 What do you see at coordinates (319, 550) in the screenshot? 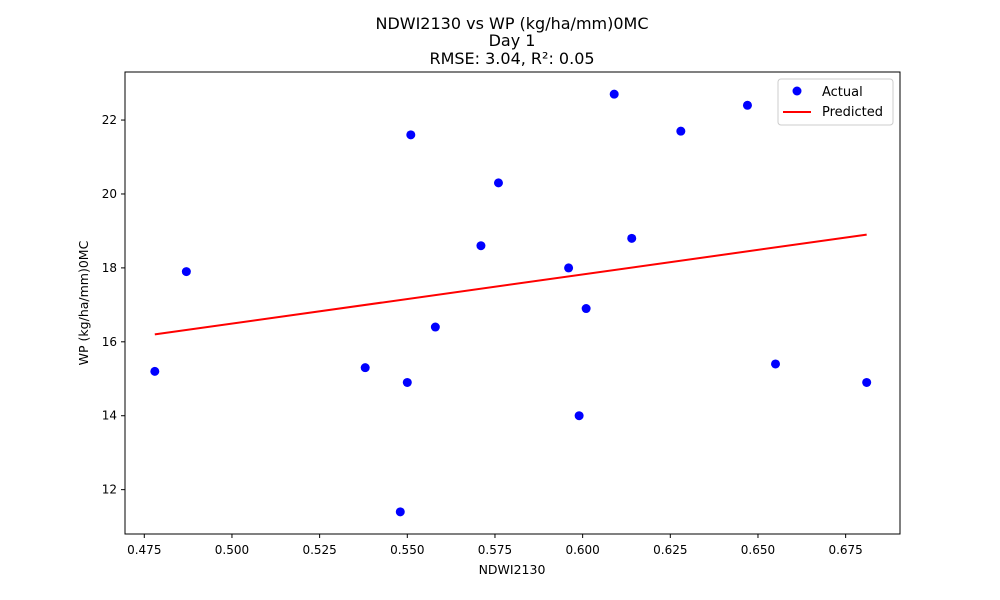
I see `x-tick-label: 0.525` at bounding box center [319, 550].